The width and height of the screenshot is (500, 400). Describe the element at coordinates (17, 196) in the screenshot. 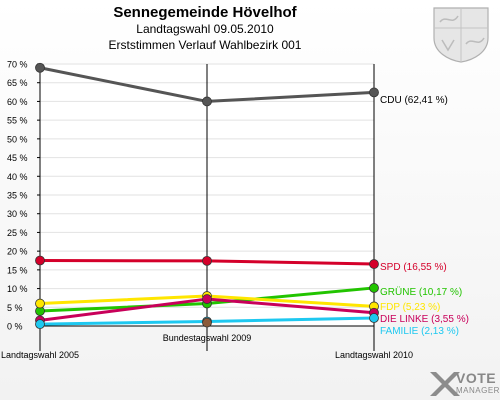

I see `y-tick-label: 35 %` at that location.